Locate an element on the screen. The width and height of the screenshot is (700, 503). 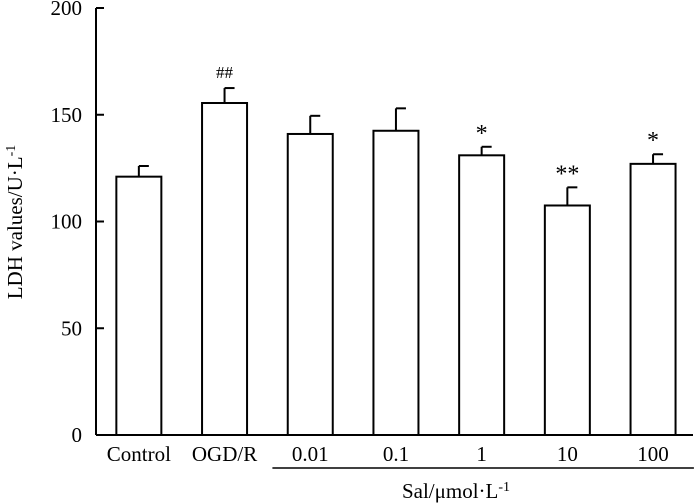
x-tick-label: 10 is located at coordinates (567, 454).